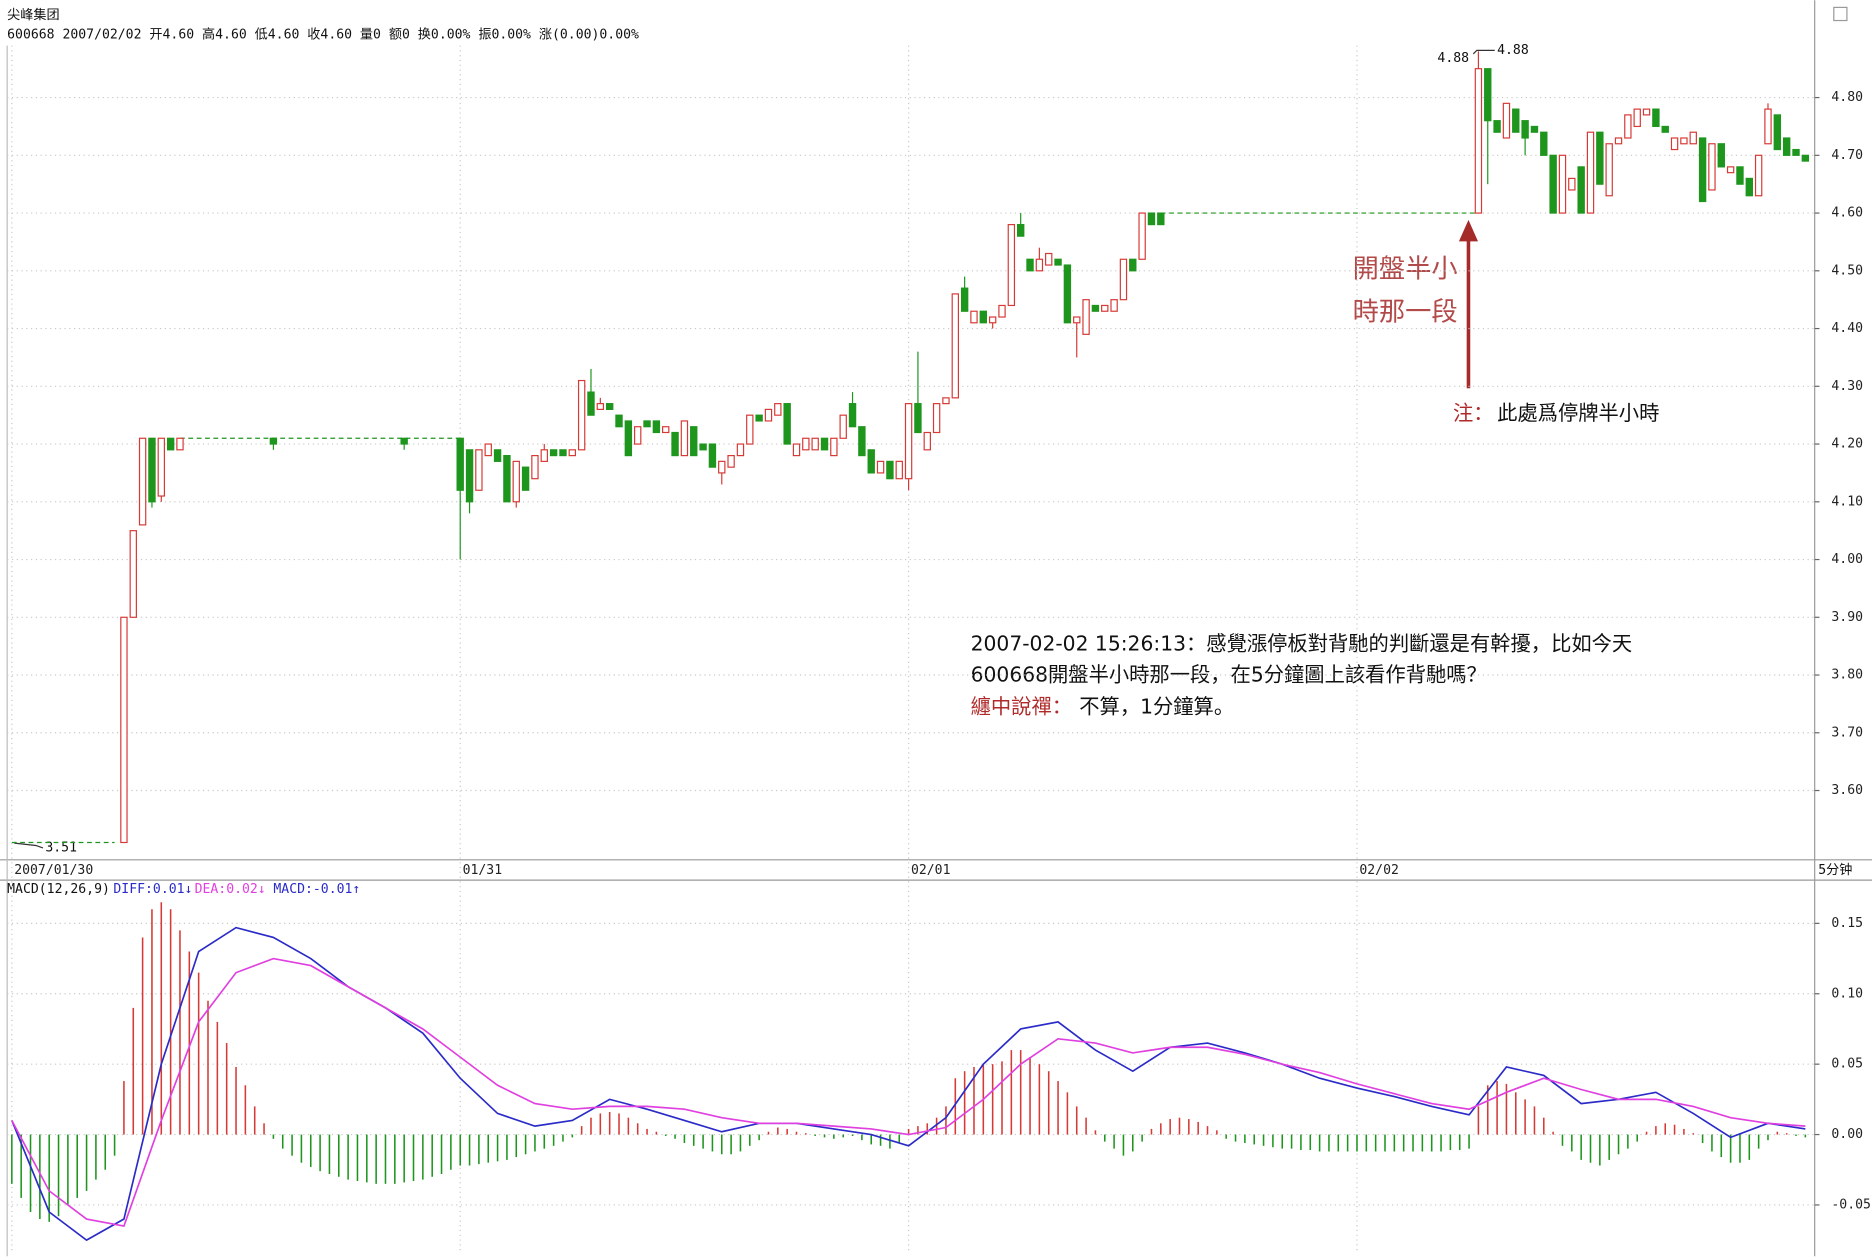  I want to click on y-tick-label: 0.05, so click(1847, 1064).